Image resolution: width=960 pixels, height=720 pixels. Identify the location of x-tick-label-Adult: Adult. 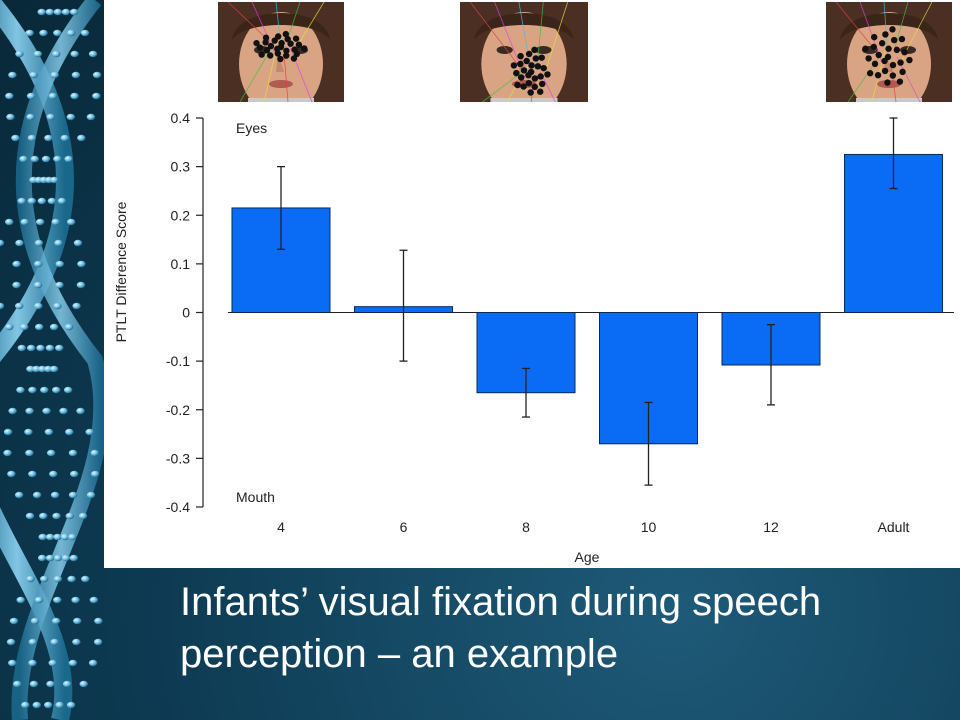
(894, 527).